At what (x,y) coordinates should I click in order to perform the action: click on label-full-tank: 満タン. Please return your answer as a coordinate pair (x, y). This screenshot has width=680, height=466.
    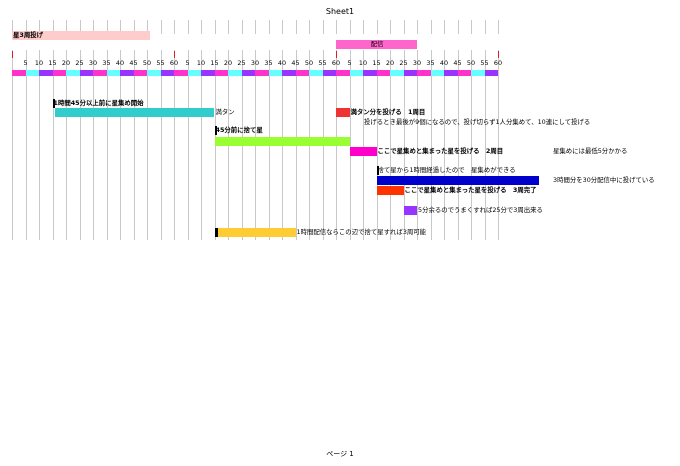
    Looking at the image, I should click on (225, 112).